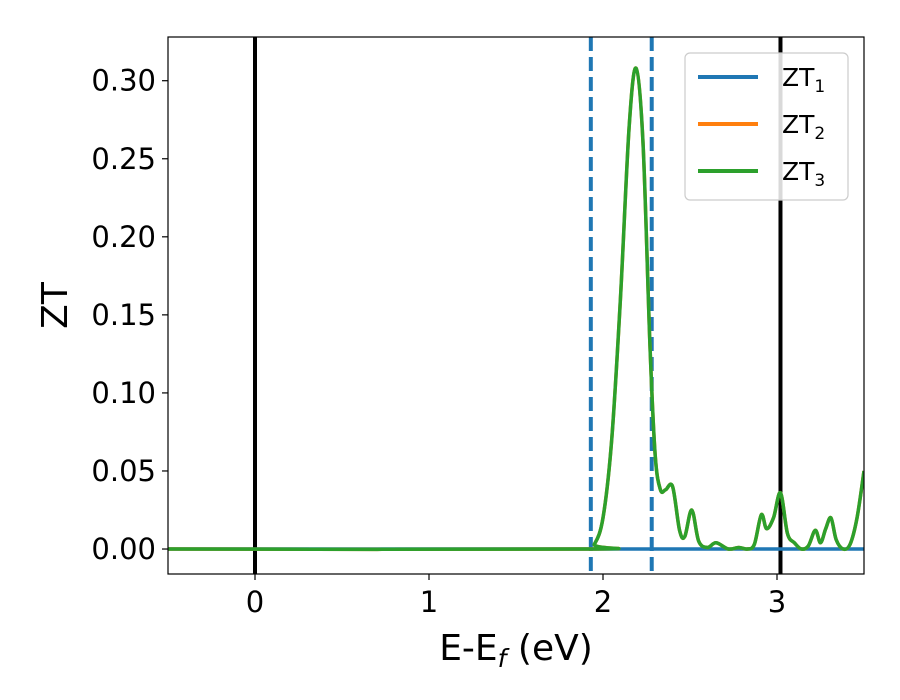 This screenshot has height=700, width=900. I want to click on y-tick-label: 0.10, so click(123, 393).